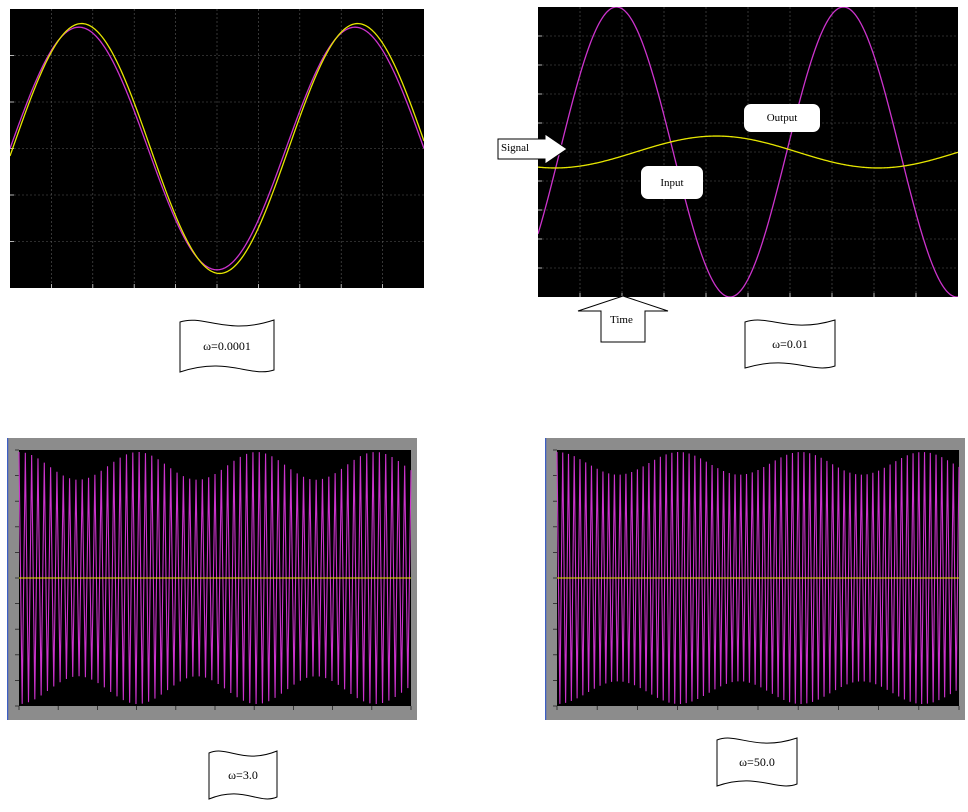 This screenshot has height=812, width=968. I want to click on omega-flag-3: ω=3.0, so click(243, 775).